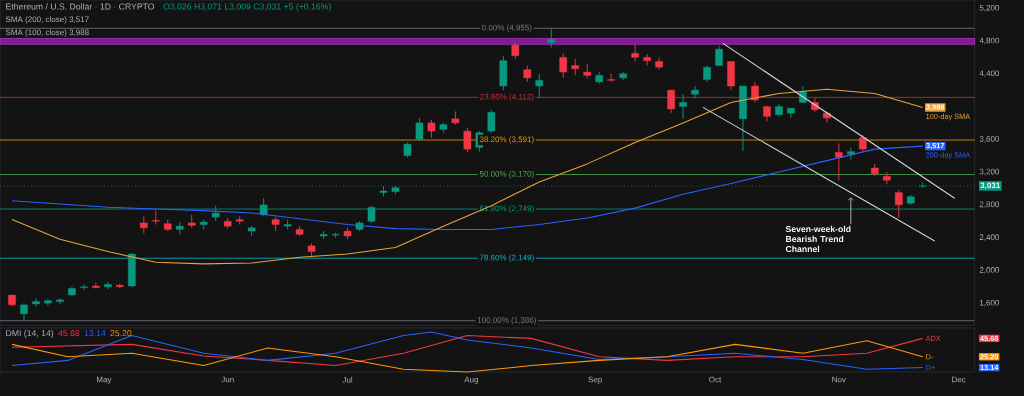 This screenshot has width=1024, height=396. I want to click on chart-subtitle: O3,026 H3,071 L3,009 C3,031 +5 (+0.16%), so click(247, 7).